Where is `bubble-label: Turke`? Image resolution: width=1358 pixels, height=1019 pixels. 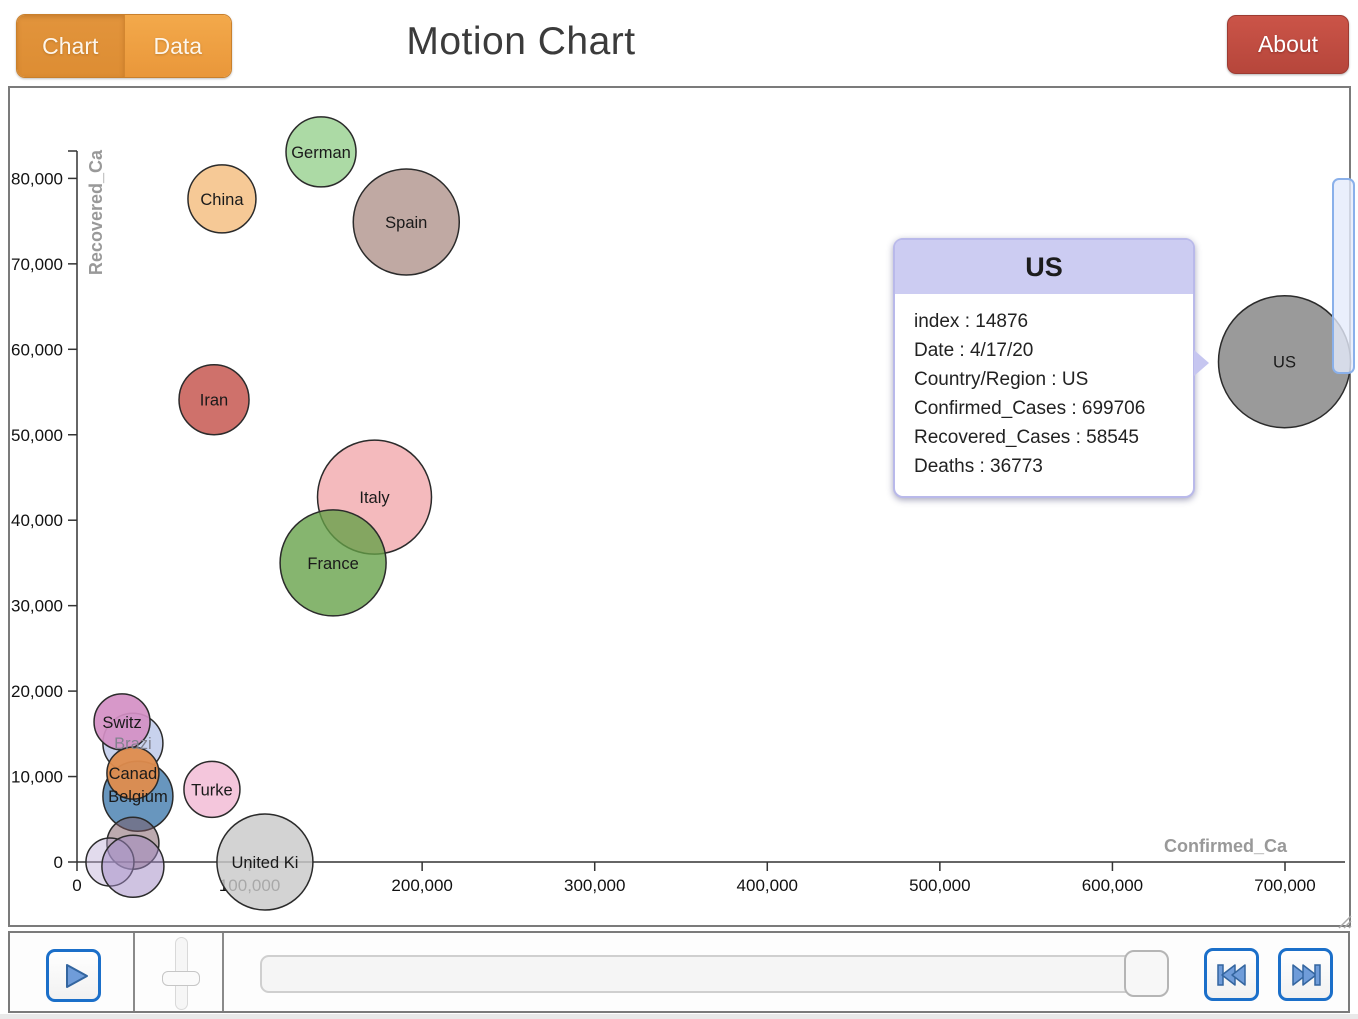 bubble-label: Turke is located at coordinates (212, 790).